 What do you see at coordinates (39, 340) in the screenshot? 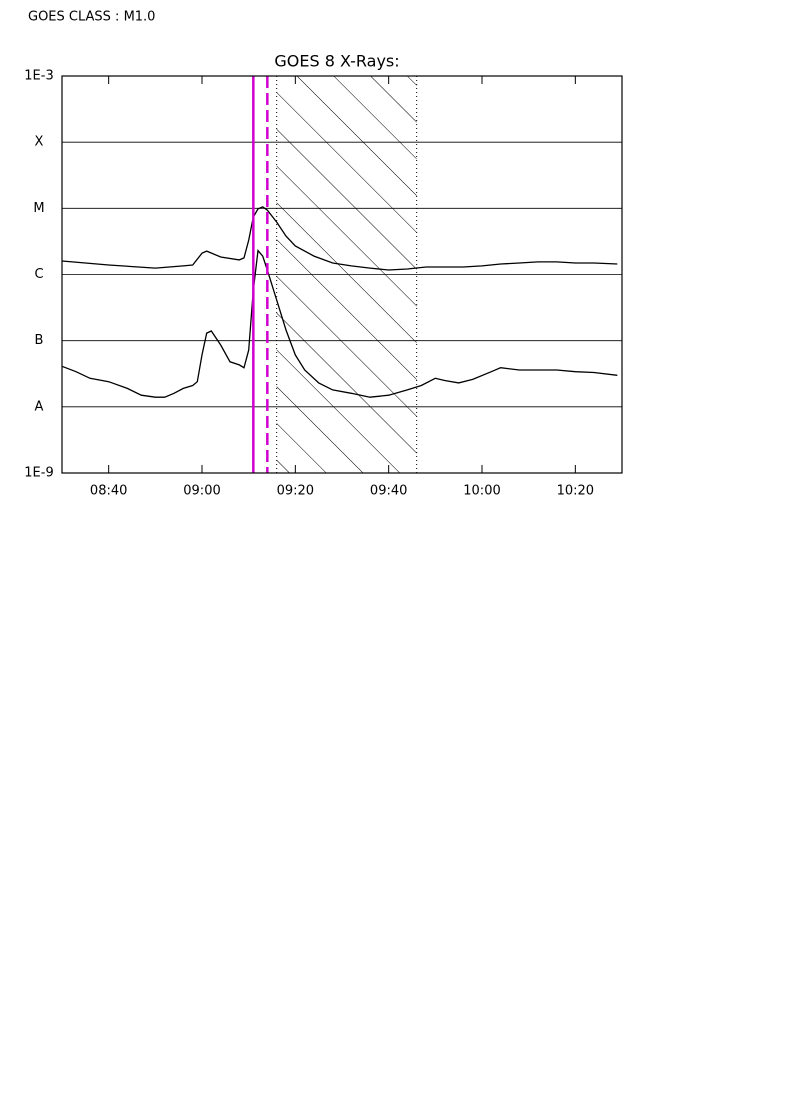
I see `y-tick-label: B` at bounding box center [39, 340].